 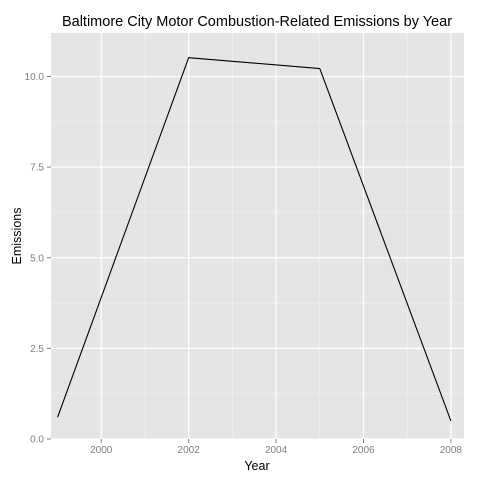 I want to click on x-axis-title: Year, so click(x=256, y=466).